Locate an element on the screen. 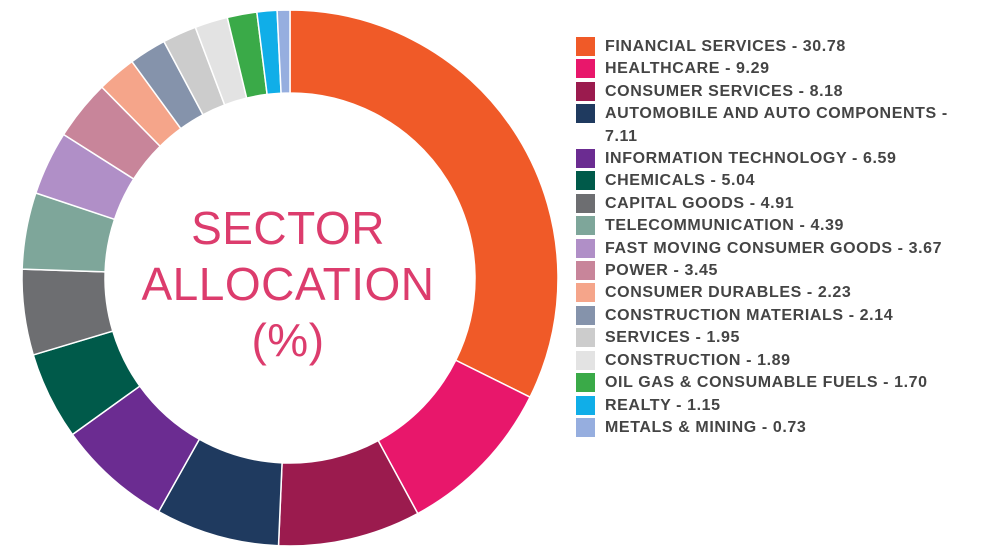 The height and width of the screenshot is (553, 984). legend-item: CONSUMER SERVICES - 8.18 is located at coordinates (776, 92).